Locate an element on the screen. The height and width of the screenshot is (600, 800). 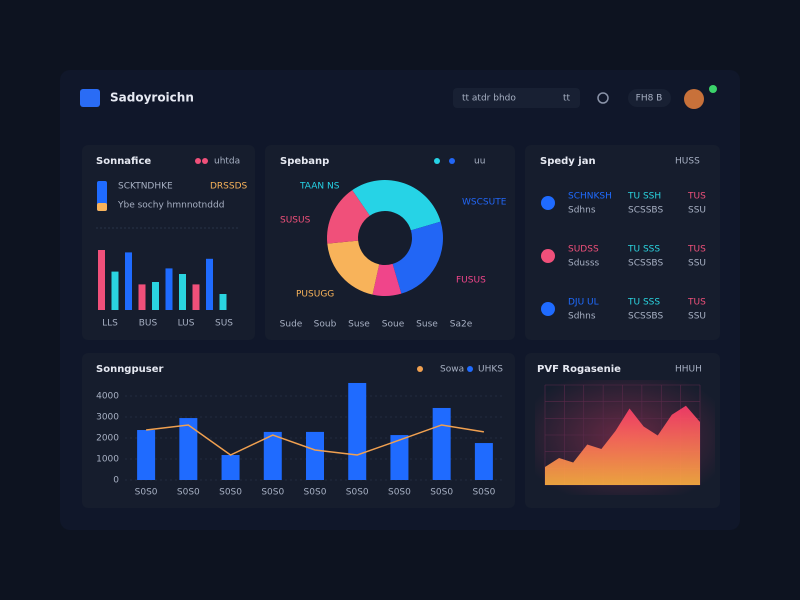
panel-title: Sonngpuser is located at coordinates (129, 369).